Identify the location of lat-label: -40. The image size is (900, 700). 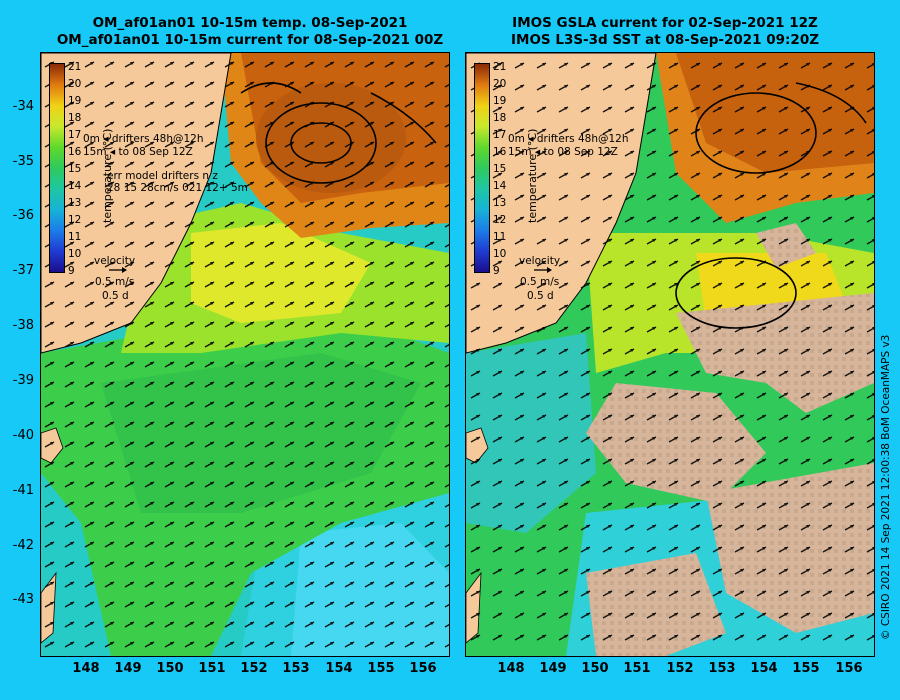
(23, 435).